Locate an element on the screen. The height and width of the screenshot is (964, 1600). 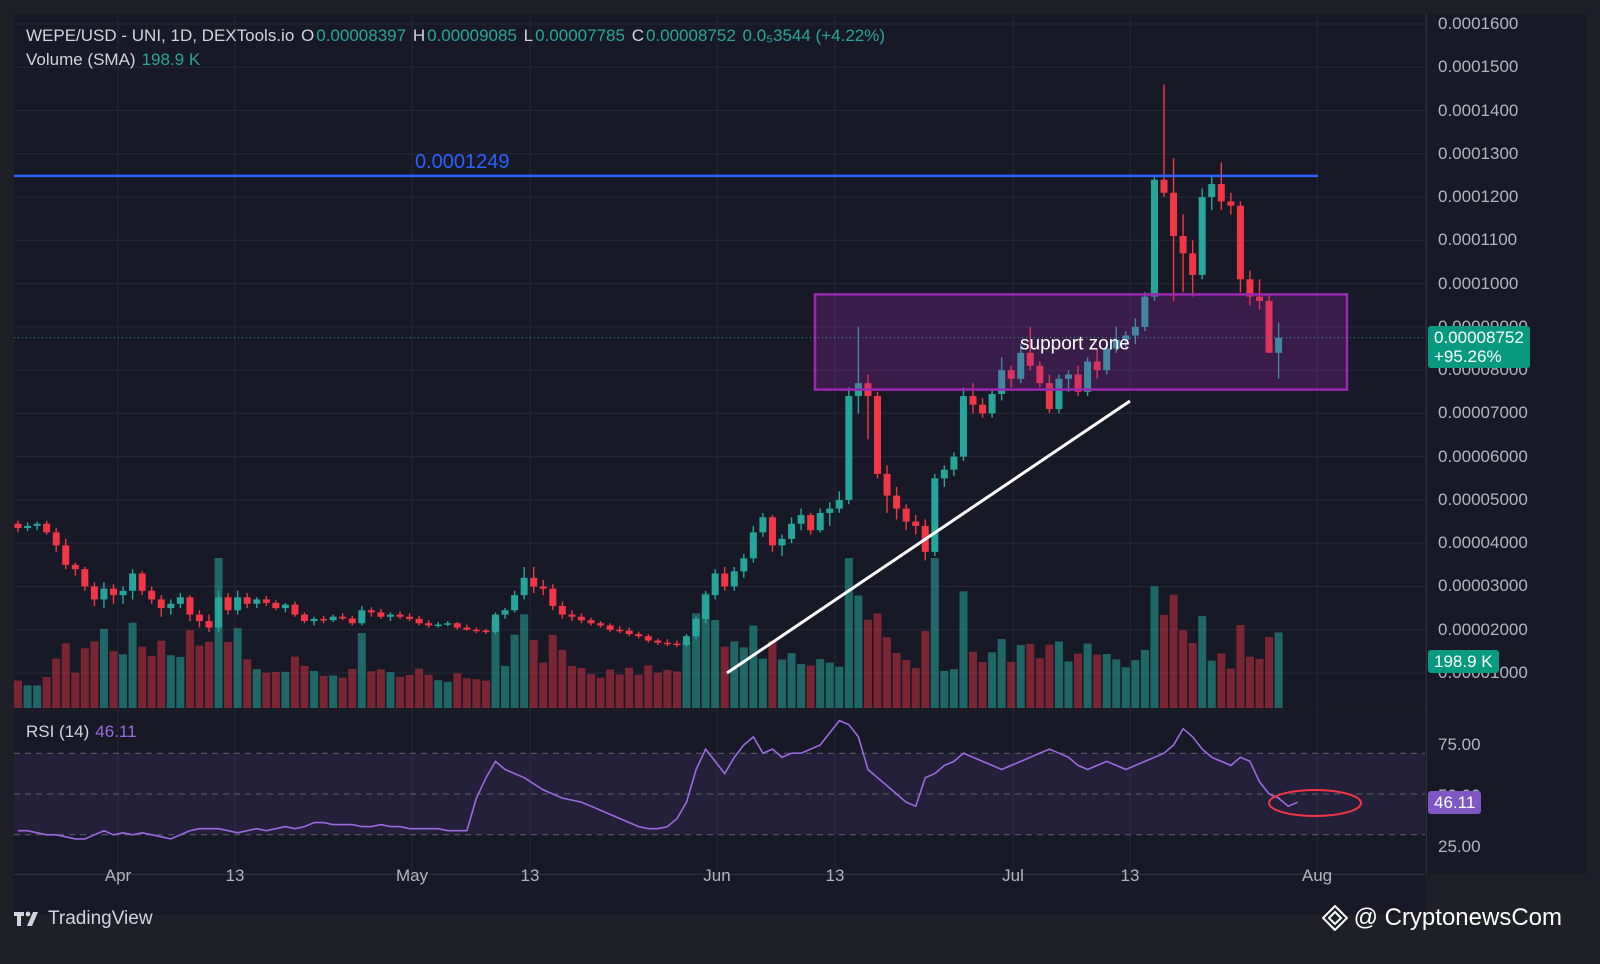
price-axis is located at coordinates (1506, 444).